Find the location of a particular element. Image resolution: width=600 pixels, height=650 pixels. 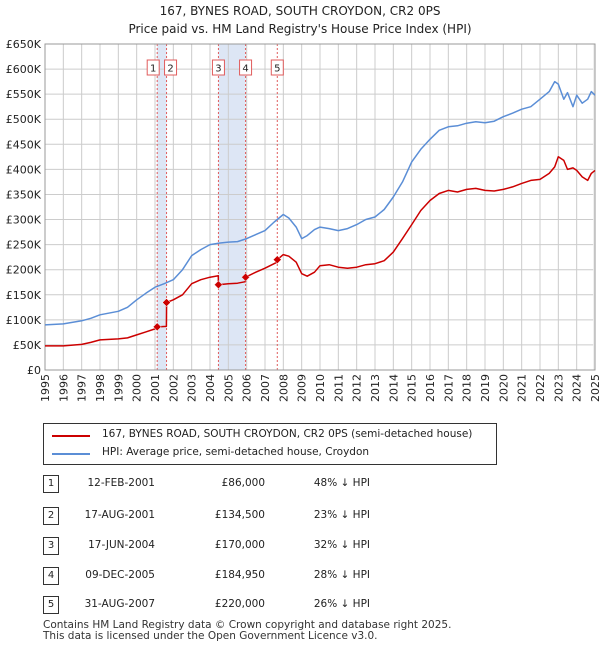

transaction-date: 17-JUN-2004 is located at coordinates (121, 545).